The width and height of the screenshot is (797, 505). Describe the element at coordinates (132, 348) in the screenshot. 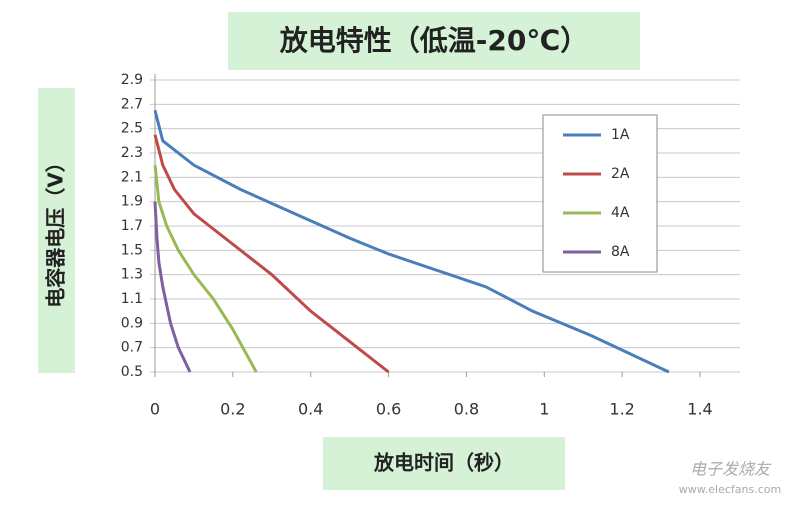

I see `y-tick-label: 0.7` at that location.